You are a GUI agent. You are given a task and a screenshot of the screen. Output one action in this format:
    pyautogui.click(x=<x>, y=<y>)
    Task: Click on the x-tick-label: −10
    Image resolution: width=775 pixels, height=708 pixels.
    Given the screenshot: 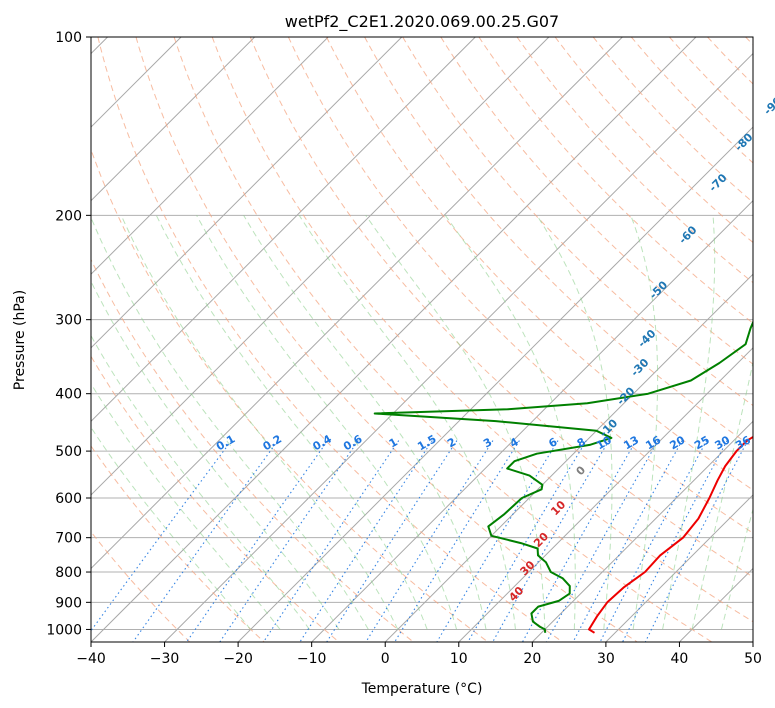 What is the action you would take?
    pyautogui.click(x=312, y=659)
    